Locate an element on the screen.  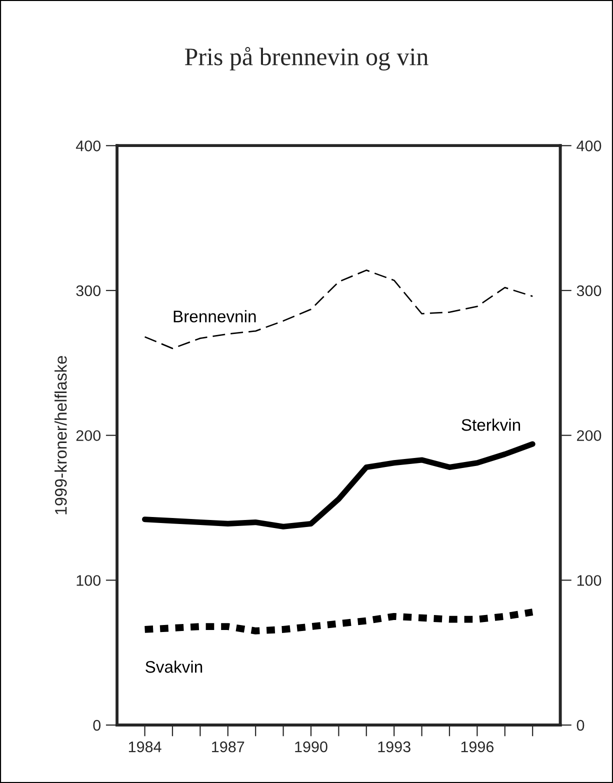
y2-tick-label: 200 is located at coordinates (589, 436).